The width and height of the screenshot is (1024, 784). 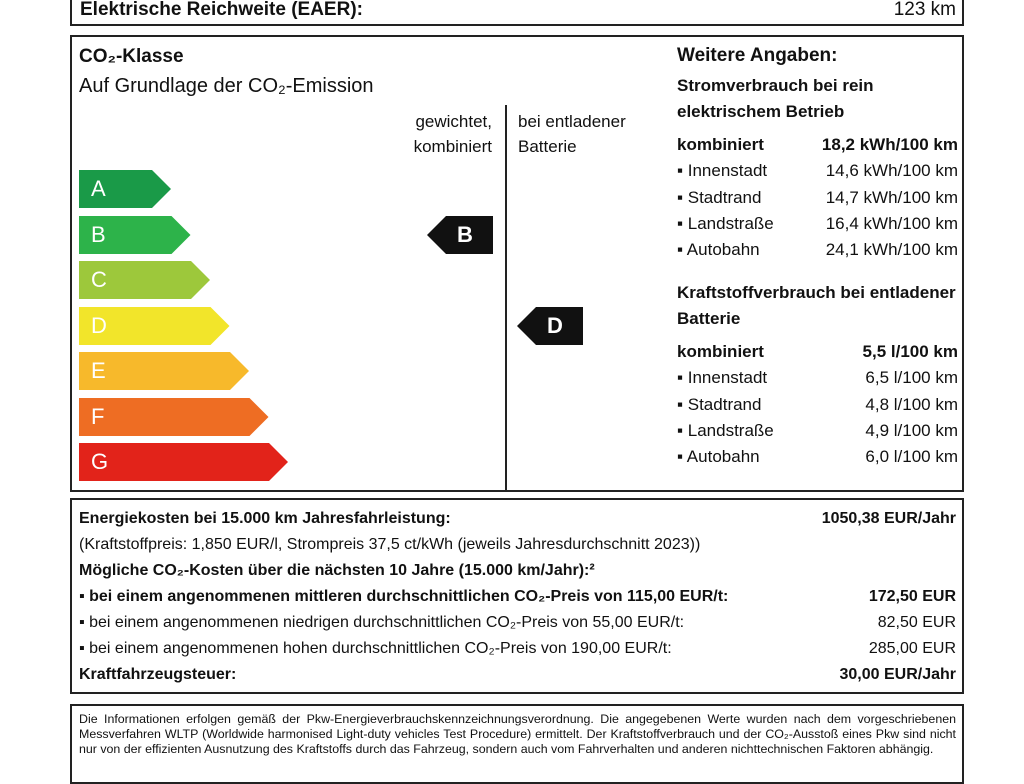 I want to click on additional-info-title: Weitere Angaben:, so click(x=757, y=55).